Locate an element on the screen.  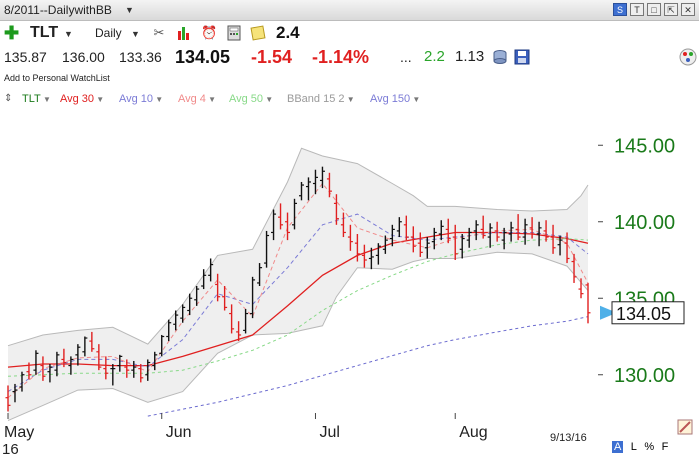
sticky-note-icon is located at coordinates (258, 33).